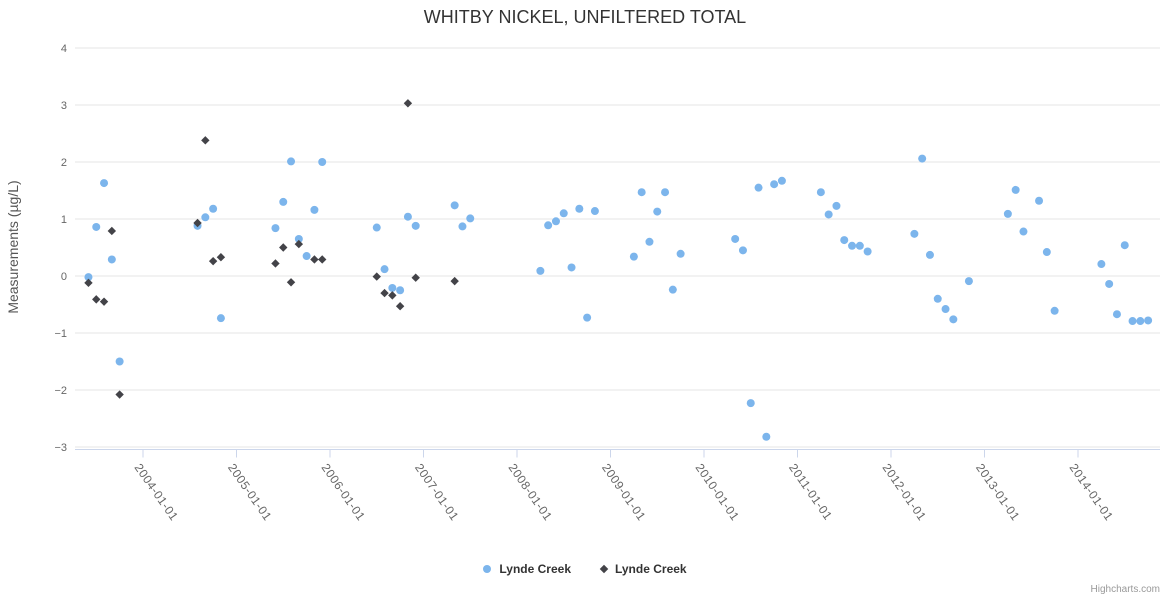 This screenshot has height=600, width=1170. I want to click on credits-link: Highcharts.com, so click(1125, 589).